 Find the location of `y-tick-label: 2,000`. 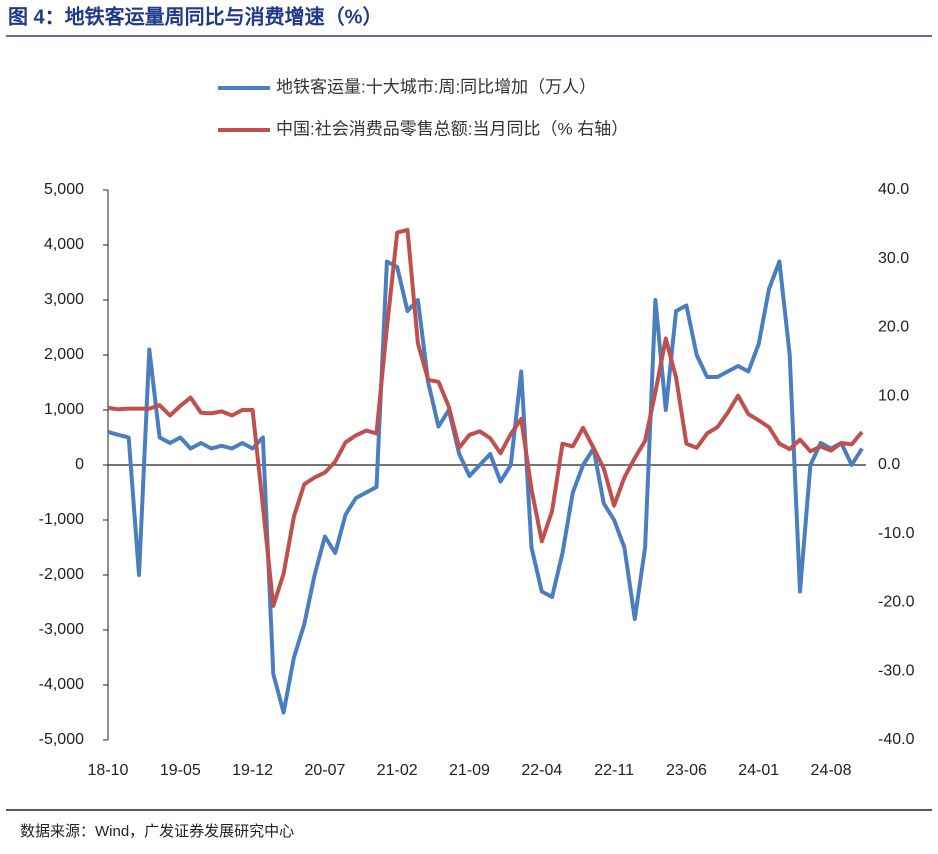

y-tick-label: 2,000 is located at coordinates (64, 354).